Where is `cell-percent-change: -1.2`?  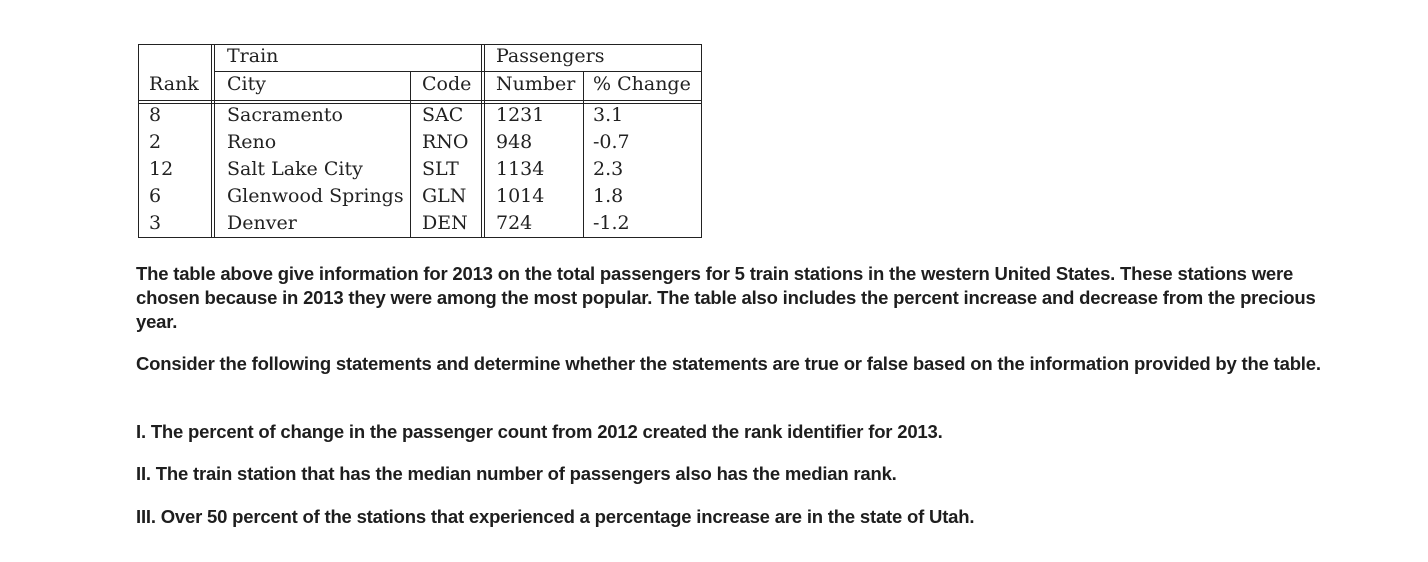 cell-percent-change: -1.2 is located at coordinates (611, 223).